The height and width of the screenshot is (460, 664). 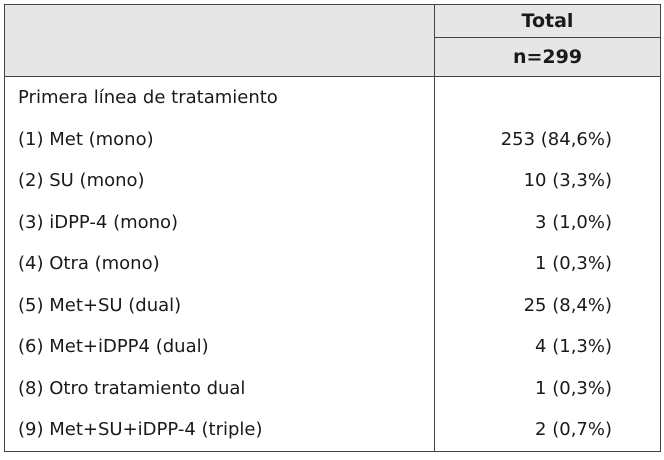 I want to click on row-label: (3) iDPP-4 (mono), so click(x=219, y=222).